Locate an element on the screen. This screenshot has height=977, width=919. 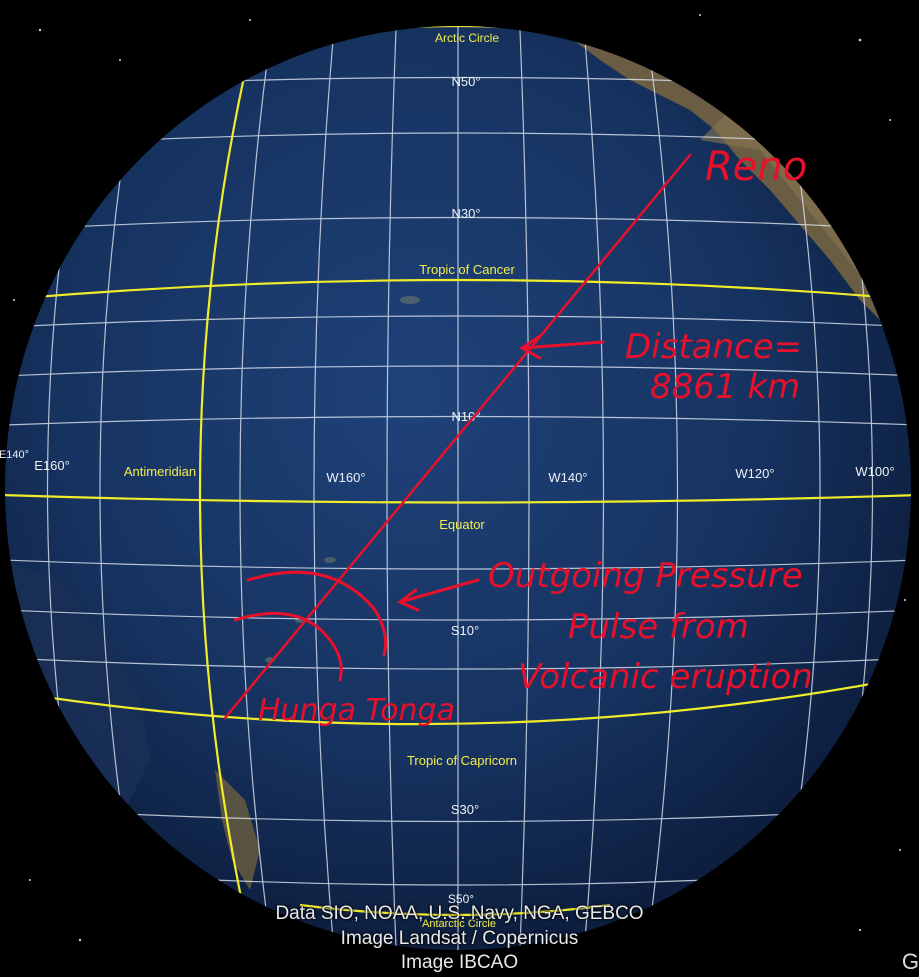
corner-logo-fragment: G is located at coordinates (910, 961).